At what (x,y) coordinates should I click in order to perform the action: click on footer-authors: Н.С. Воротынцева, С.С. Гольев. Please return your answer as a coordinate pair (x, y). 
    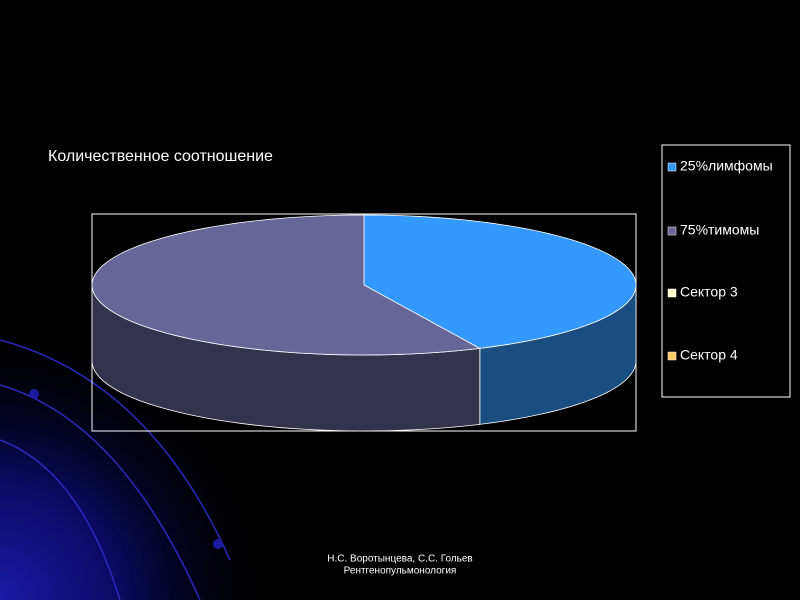
    Looking at the image, I should click on (399, 559).